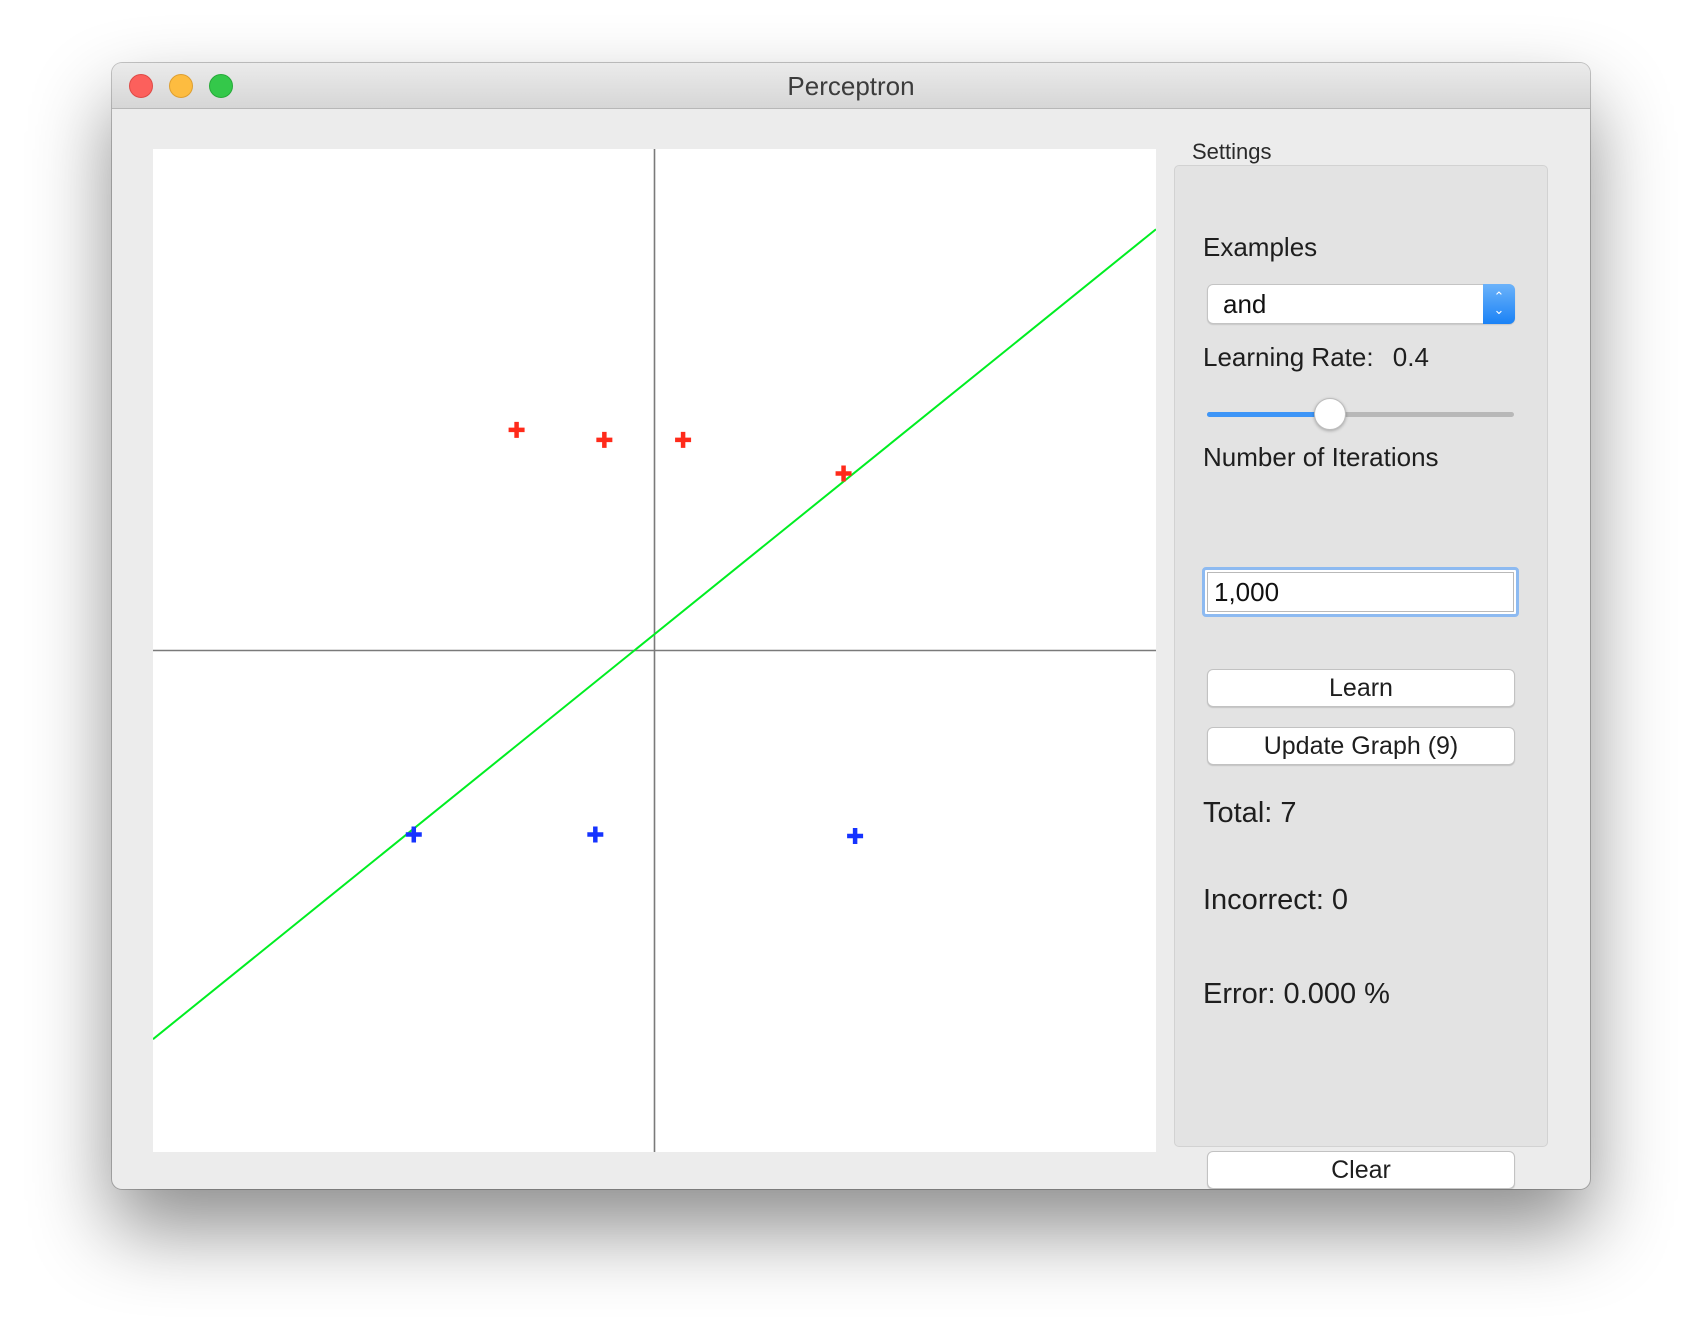 This screenshot has width=1694, height=1344. I want to click on minimize-button, so click(181, 86).